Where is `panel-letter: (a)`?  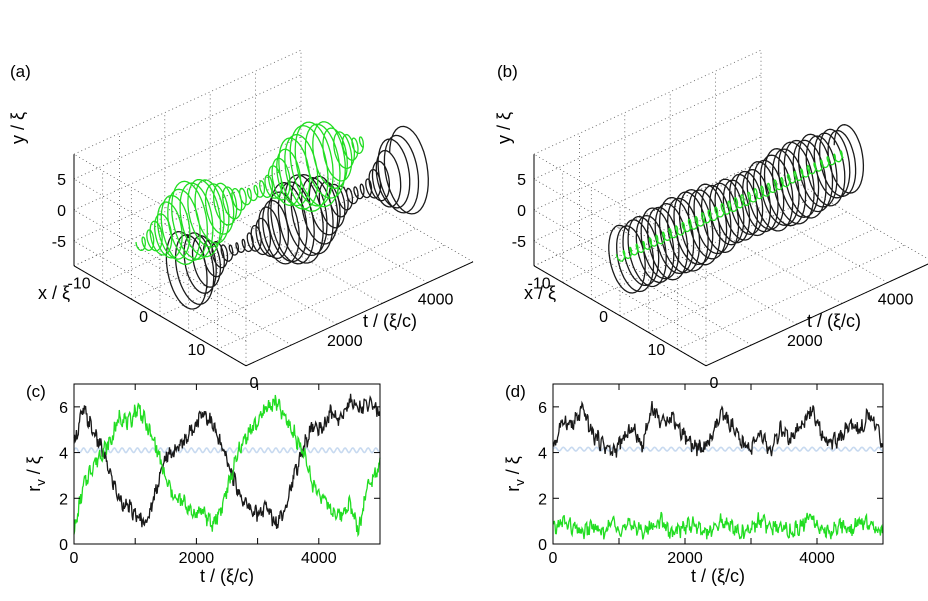
panel-letter: (a) is located at coordinates (20, 71).